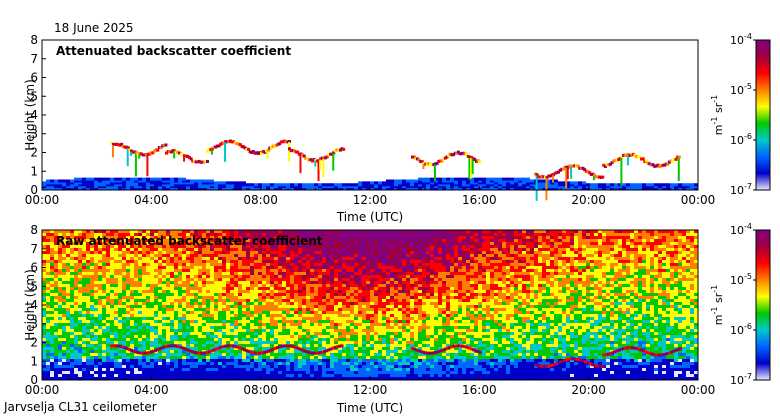 This screenshot has width=780, height=420. I want to click on colorbar-tick-label: 10⁻⁵, so click(741, 89).